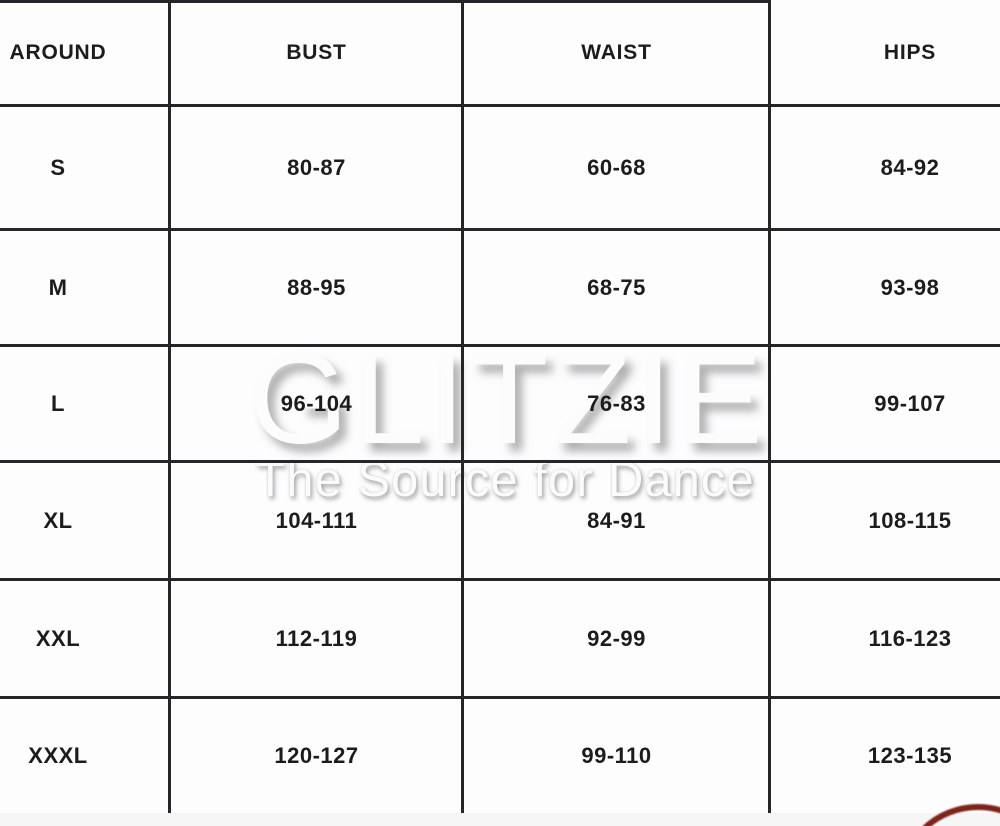 This screenshot has height=826, width=1000. Describe the element at coordinates (616, 520) in the screenshot. I see `waist-value: 84-91` at that location.